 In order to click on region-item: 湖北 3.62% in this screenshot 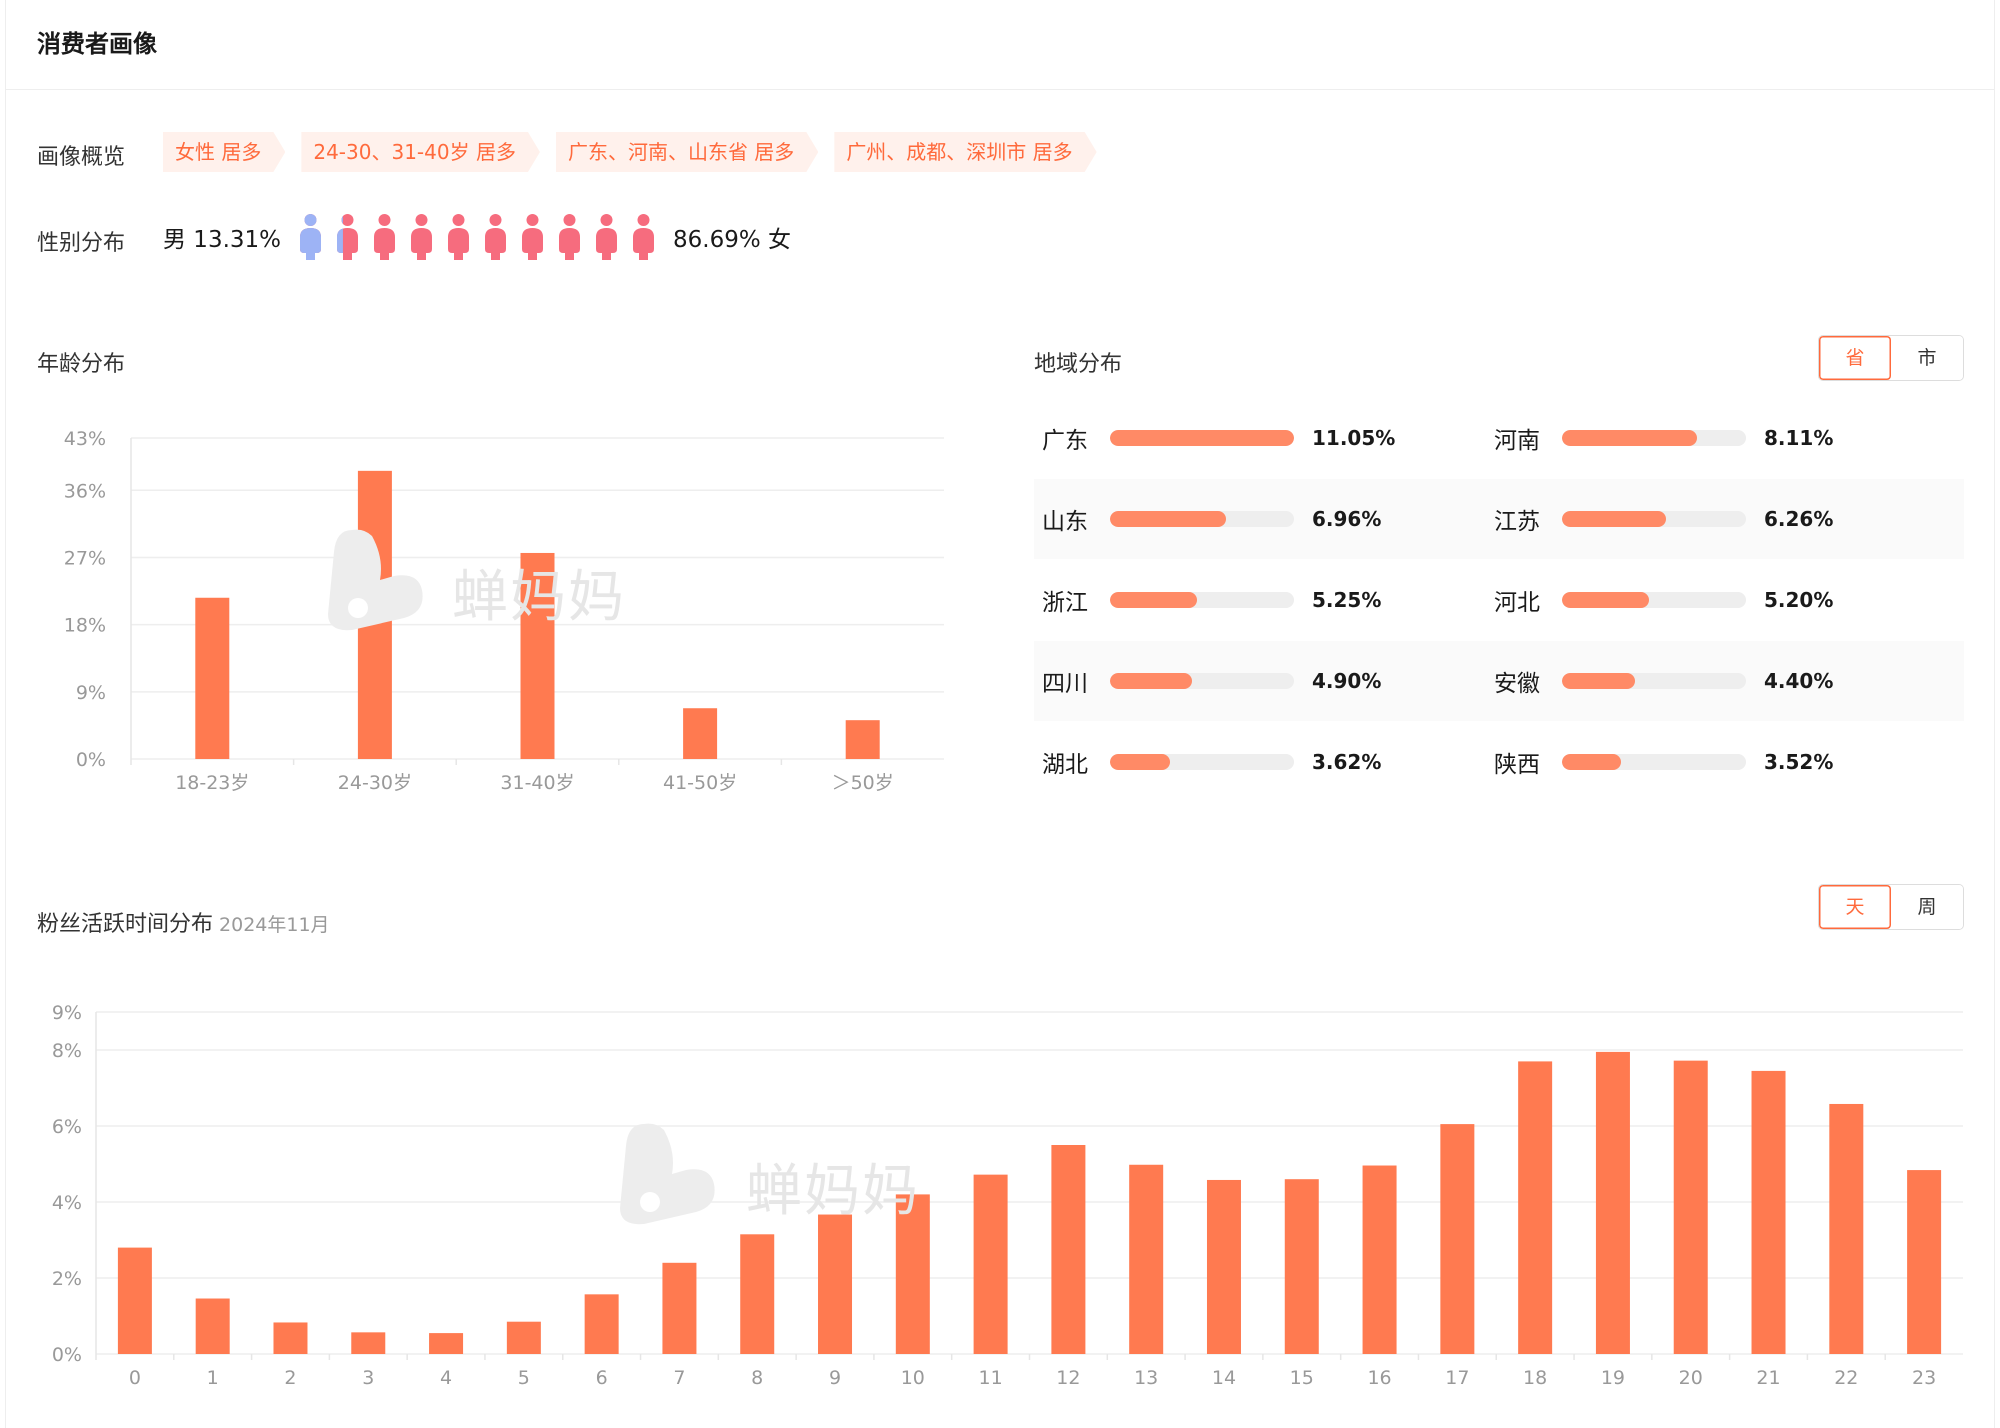, I will do `click(1211, 762)`.